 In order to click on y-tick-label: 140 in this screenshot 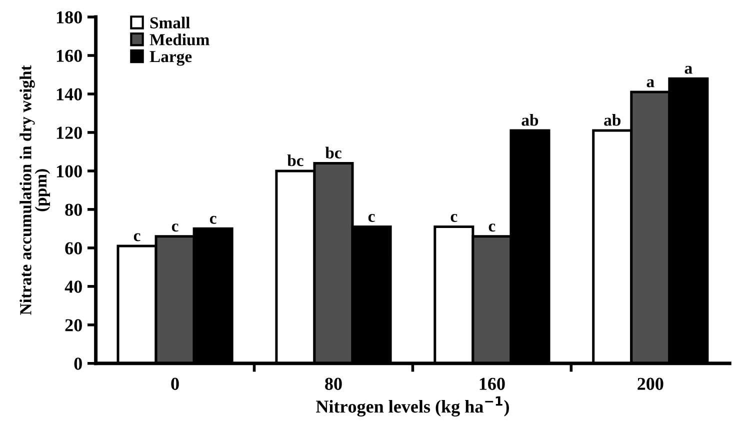, I will do `click(69, 94)`.